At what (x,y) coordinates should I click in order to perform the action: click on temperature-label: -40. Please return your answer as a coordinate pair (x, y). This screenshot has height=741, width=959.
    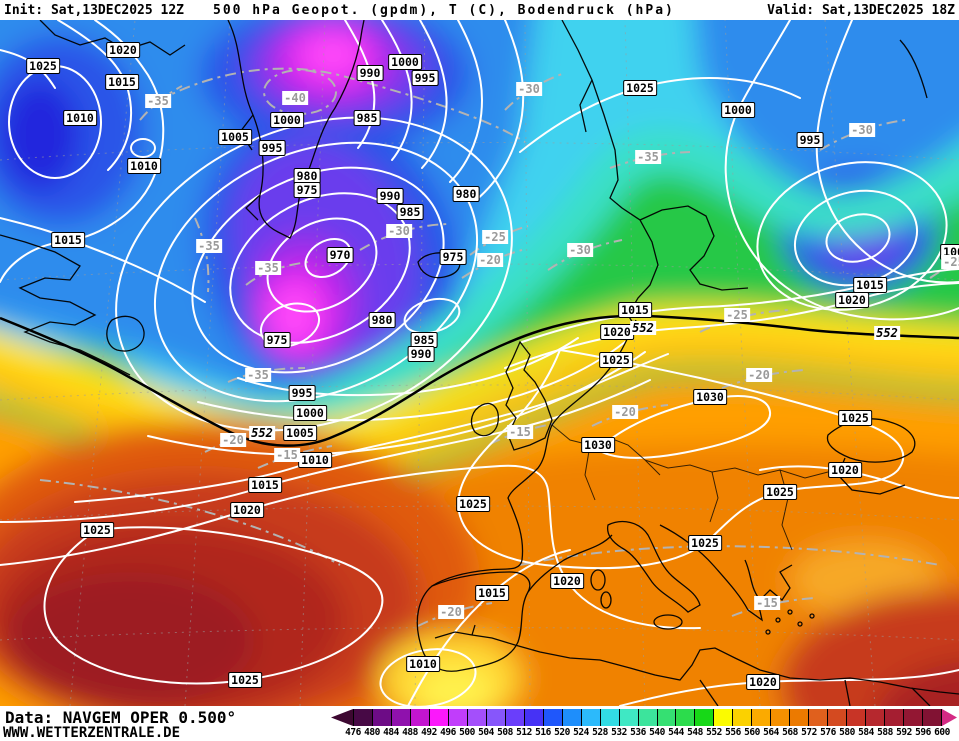
    Looking at the image, I should click on (295, 98).